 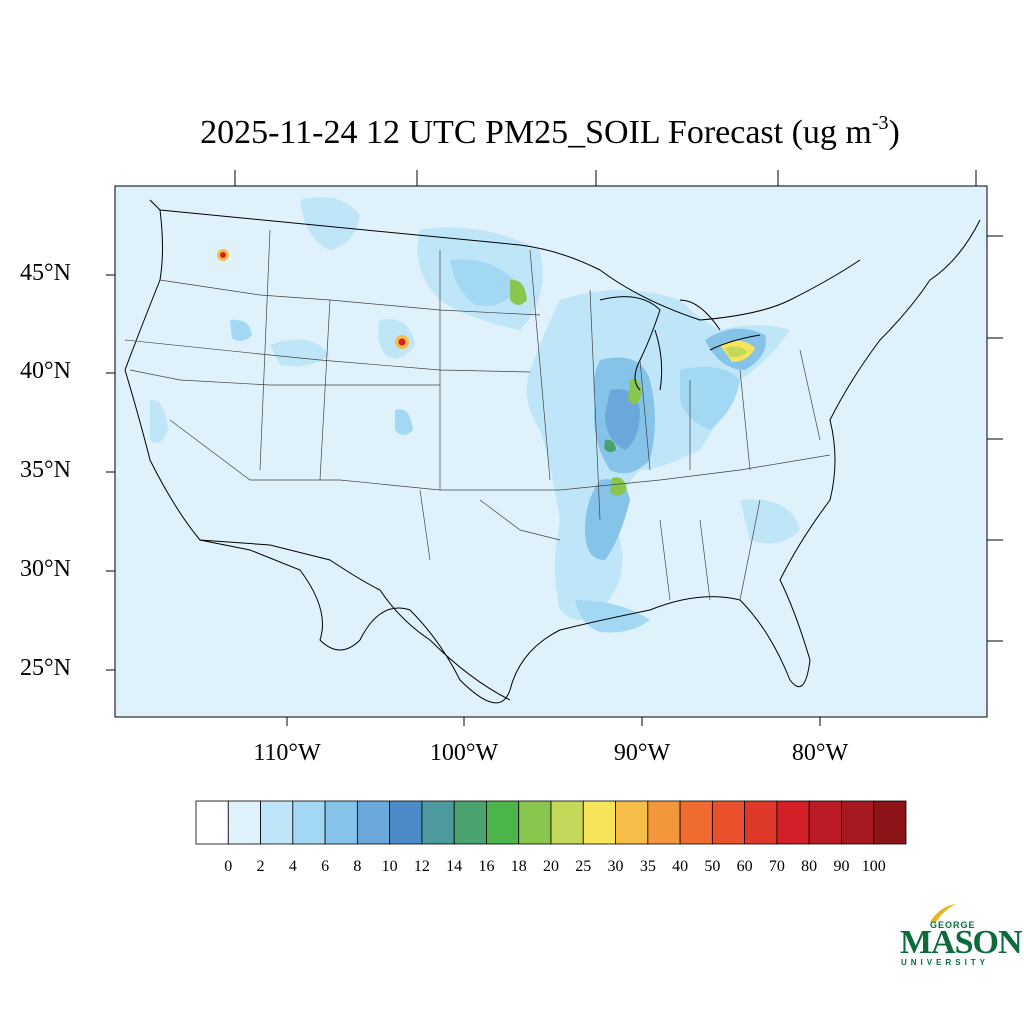 I want to click on lat-label: 35°N, so click(x=45, y=470).